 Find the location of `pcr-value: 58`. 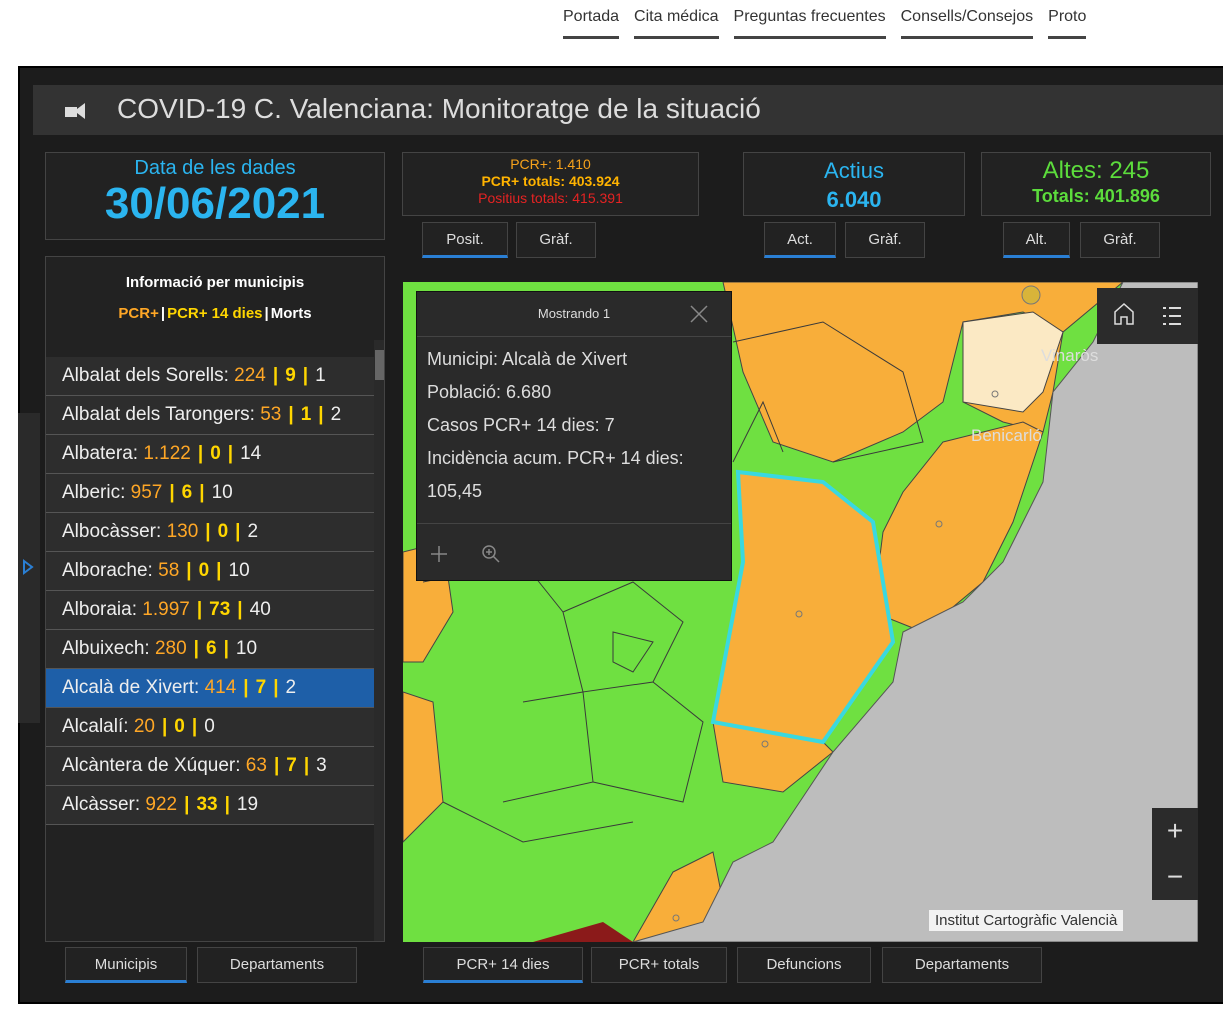

pcr-value: 58 is located at coordinates (169, 570).